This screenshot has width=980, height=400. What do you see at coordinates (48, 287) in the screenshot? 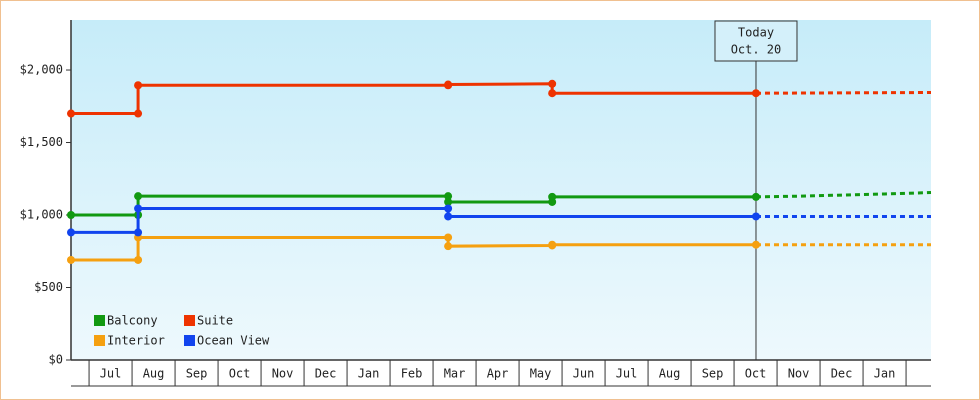
I see `y-tick-label: $500` at bounding box center [48, 287].